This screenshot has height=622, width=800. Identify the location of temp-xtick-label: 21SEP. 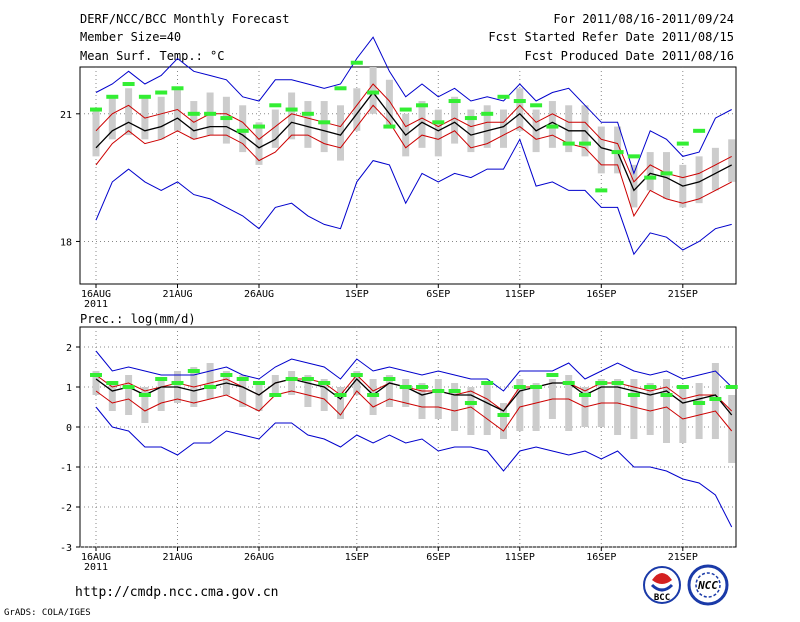
(683, 294).